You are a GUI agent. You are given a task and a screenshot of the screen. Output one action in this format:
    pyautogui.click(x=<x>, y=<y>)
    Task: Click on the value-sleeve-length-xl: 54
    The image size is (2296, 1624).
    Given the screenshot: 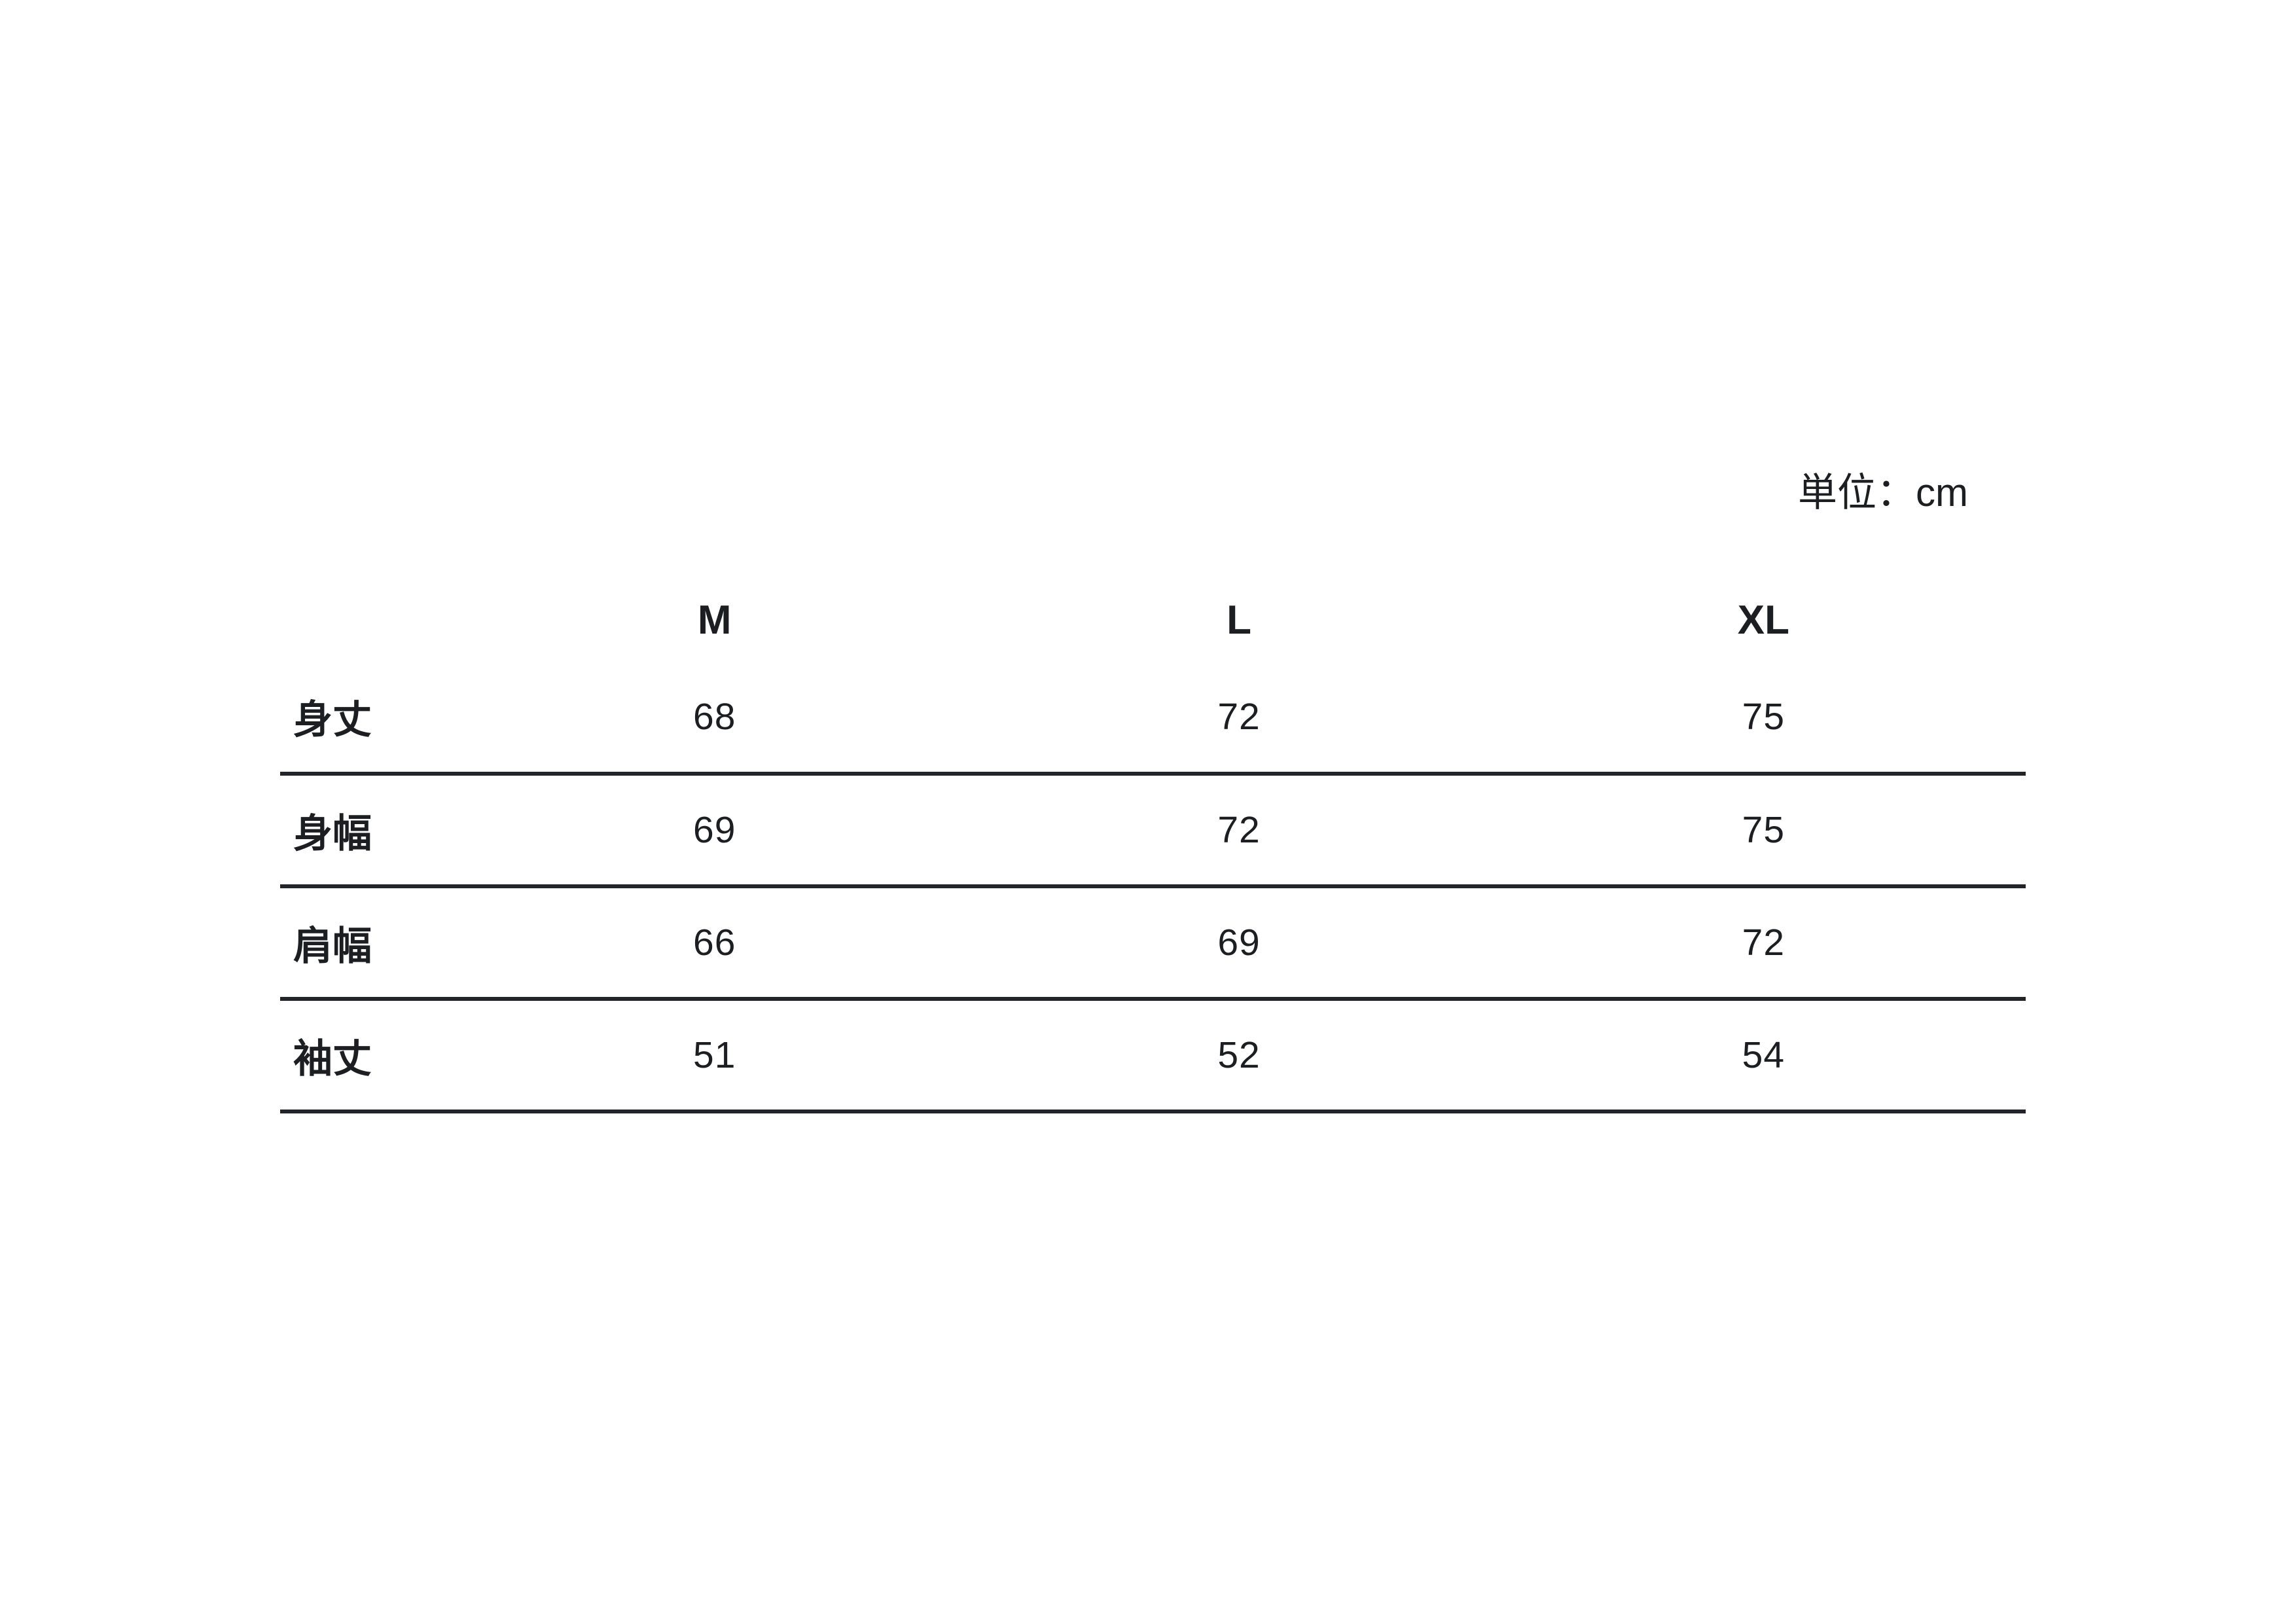 What is the action you would take?
    pyautogui.click(x=1763, y=1056)
    